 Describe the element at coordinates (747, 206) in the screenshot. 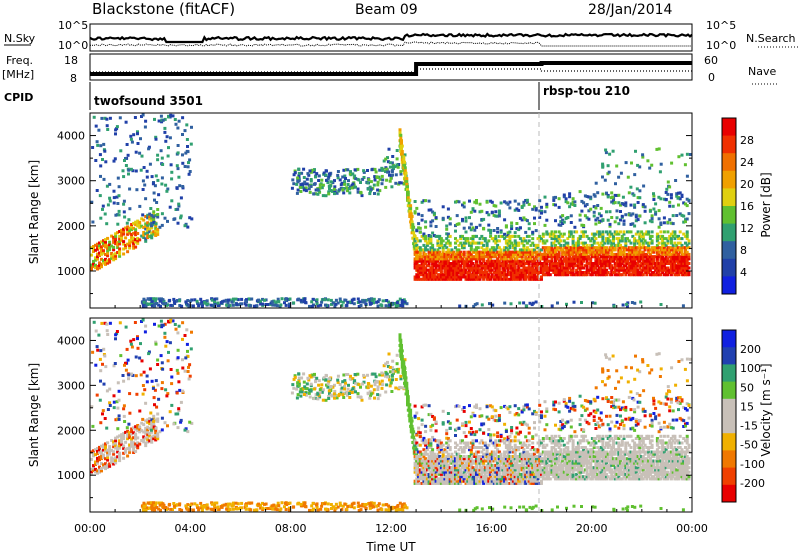

I see `colorbar-tick-label: 16` at that location.